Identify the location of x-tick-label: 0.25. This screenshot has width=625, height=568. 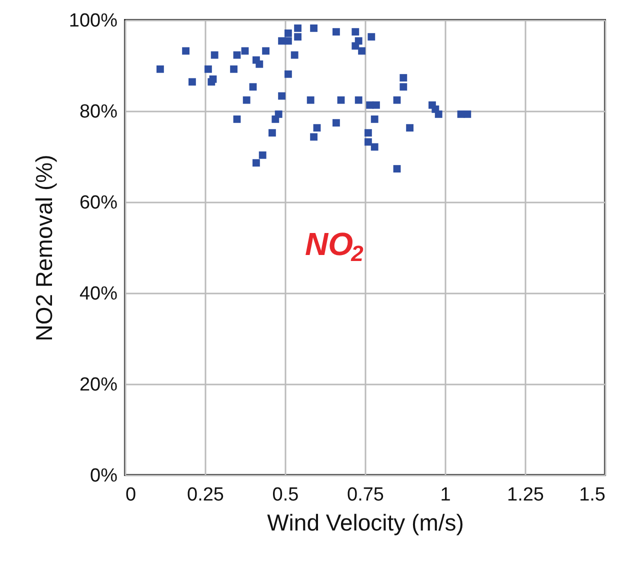
(205, 495).